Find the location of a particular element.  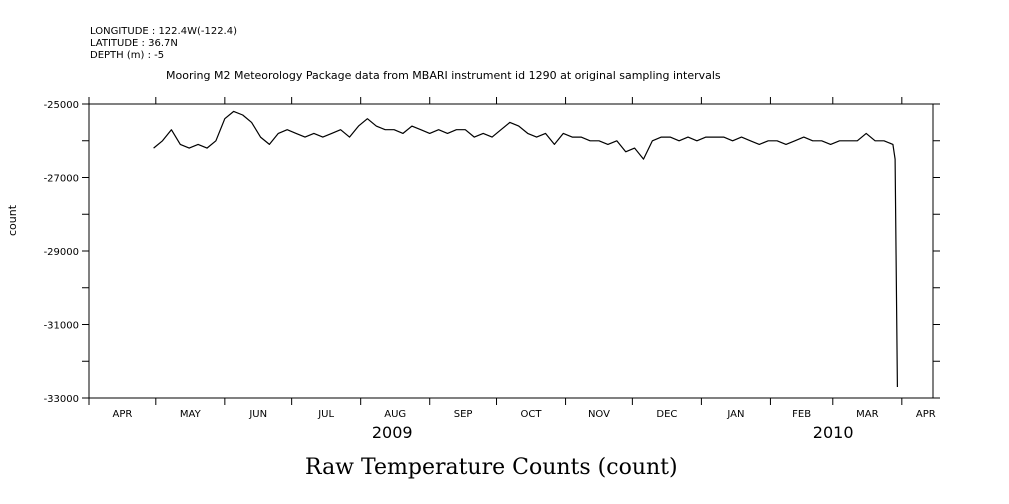

y-tick-label: -31000 is located at coordinates (61, 326).